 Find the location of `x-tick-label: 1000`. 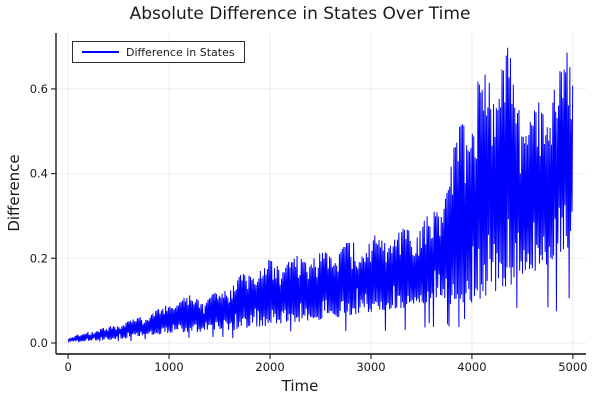

x-tick-label: 1000 is located at coordinates (168, 367).